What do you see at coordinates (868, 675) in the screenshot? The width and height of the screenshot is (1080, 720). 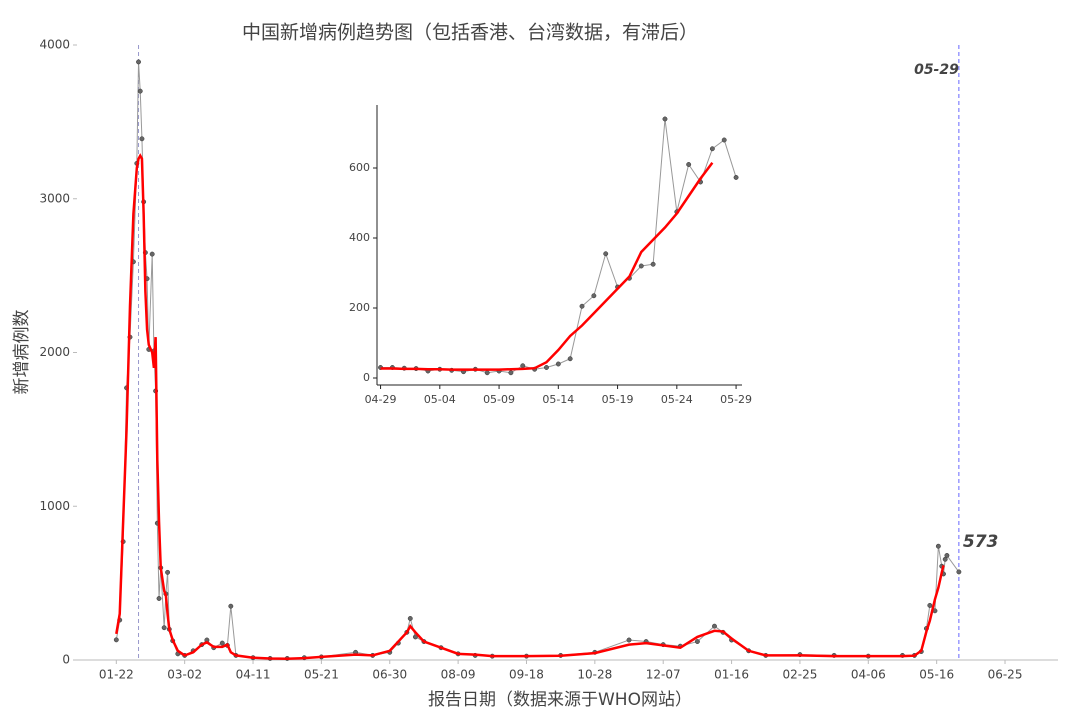 I see `x-tick-label: 04-06` at bounding box center [868, 675].